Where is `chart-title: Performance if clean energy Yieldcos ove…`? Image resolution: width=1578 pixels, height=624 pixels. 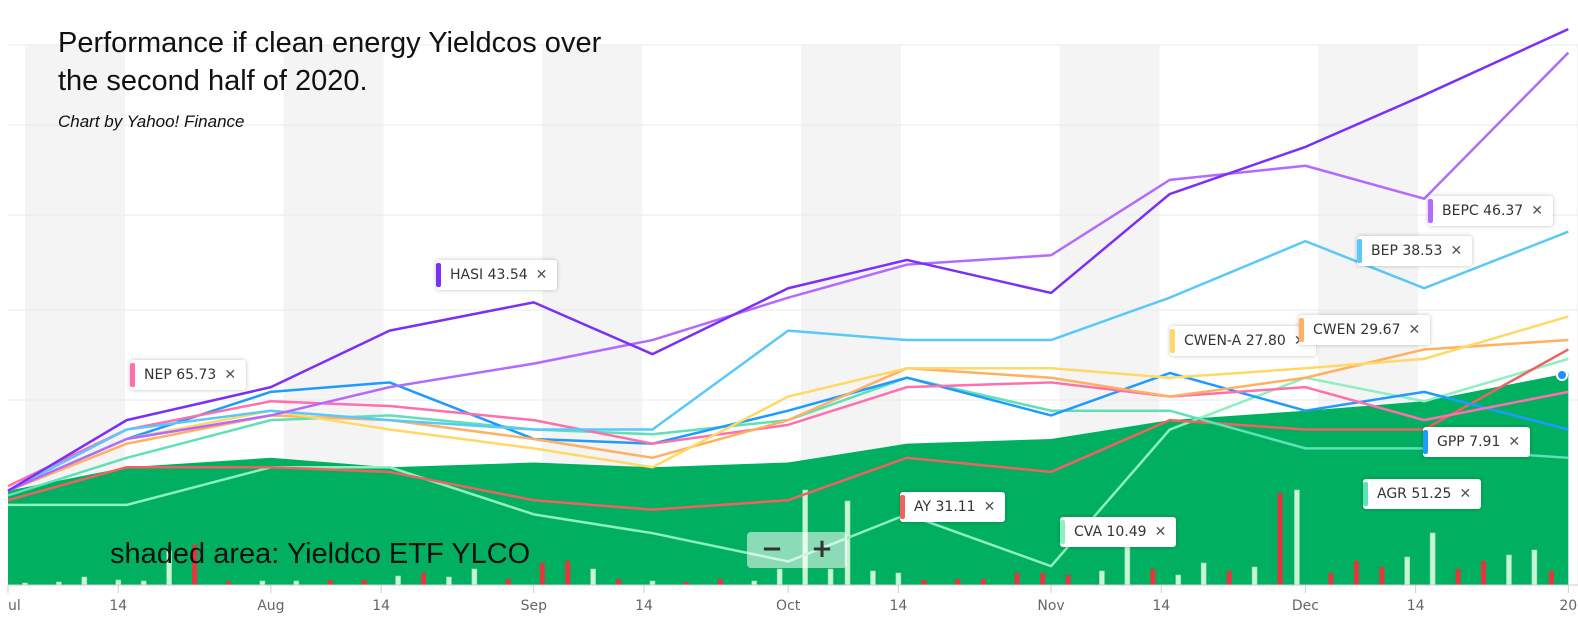 chart-title: Performance if clean energy Yieldcos ove… is located at coordinates (329, 62).